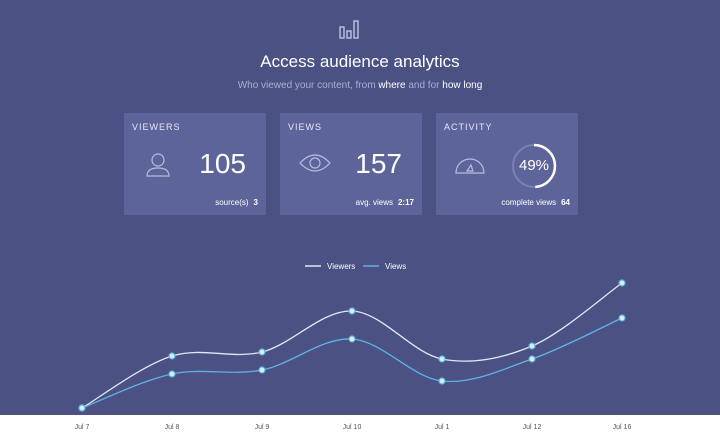 This screenshot has width=720, height=438. What do you see at coordinates (565, 202) in the screenshot?
I see `footer-value: 64` at bounding box center [565, 202].